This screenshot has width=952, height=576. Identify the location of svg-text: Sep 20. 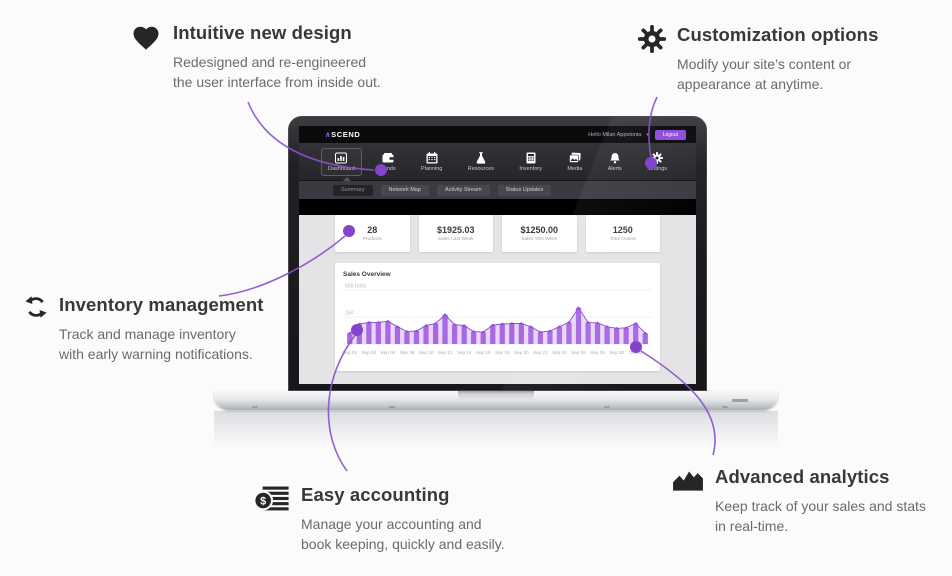
(521, 352).